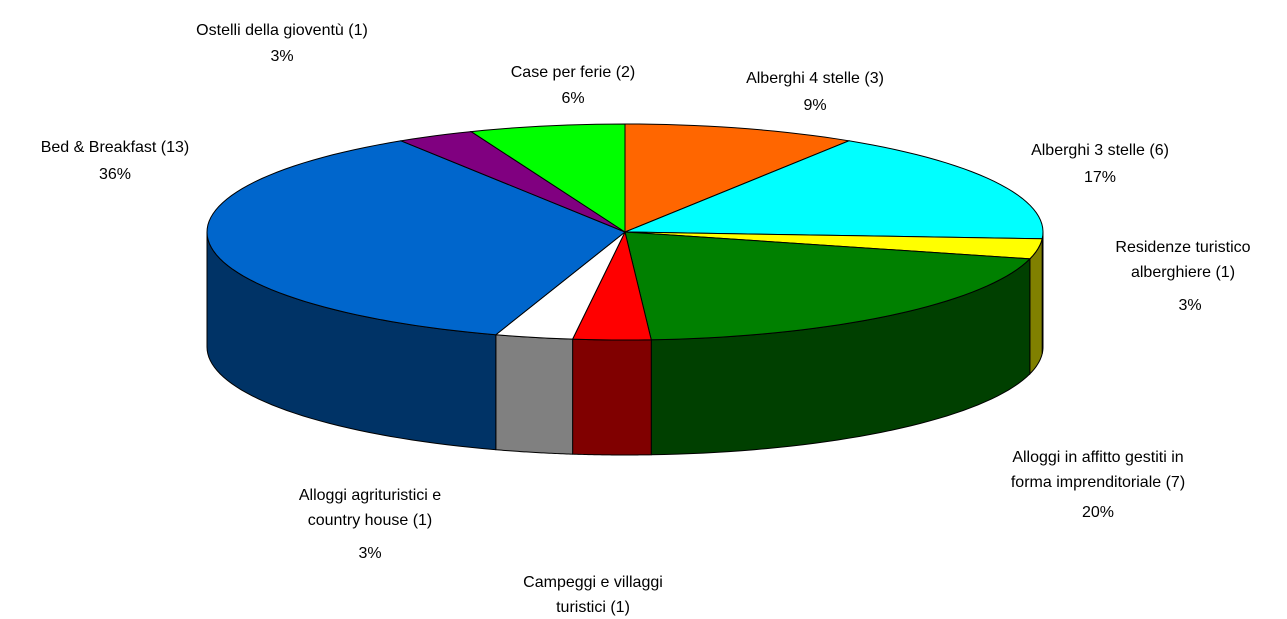 The height and width of the screenshot is (619, 1287). What do you see at coordinates (115, 174) in the screenshot?
I see `slice-value-label: 36%` at bounding box center [115, 174].